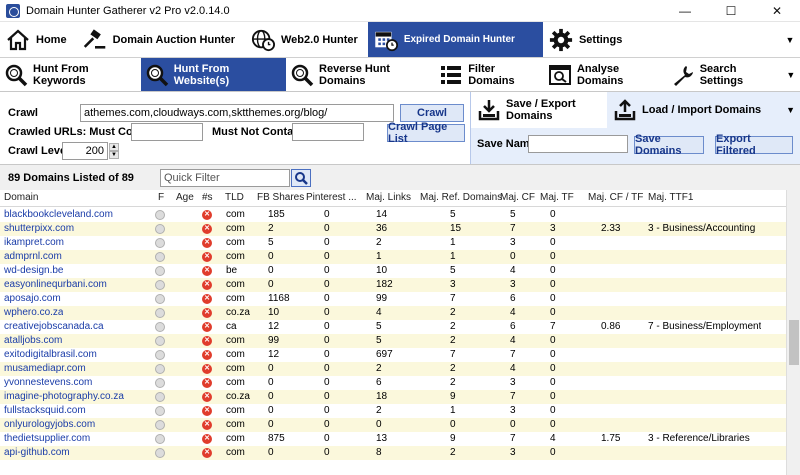  Describe the element at coordinates (685, 10) in the screenshot. I see `minimize-button: —` at that location.